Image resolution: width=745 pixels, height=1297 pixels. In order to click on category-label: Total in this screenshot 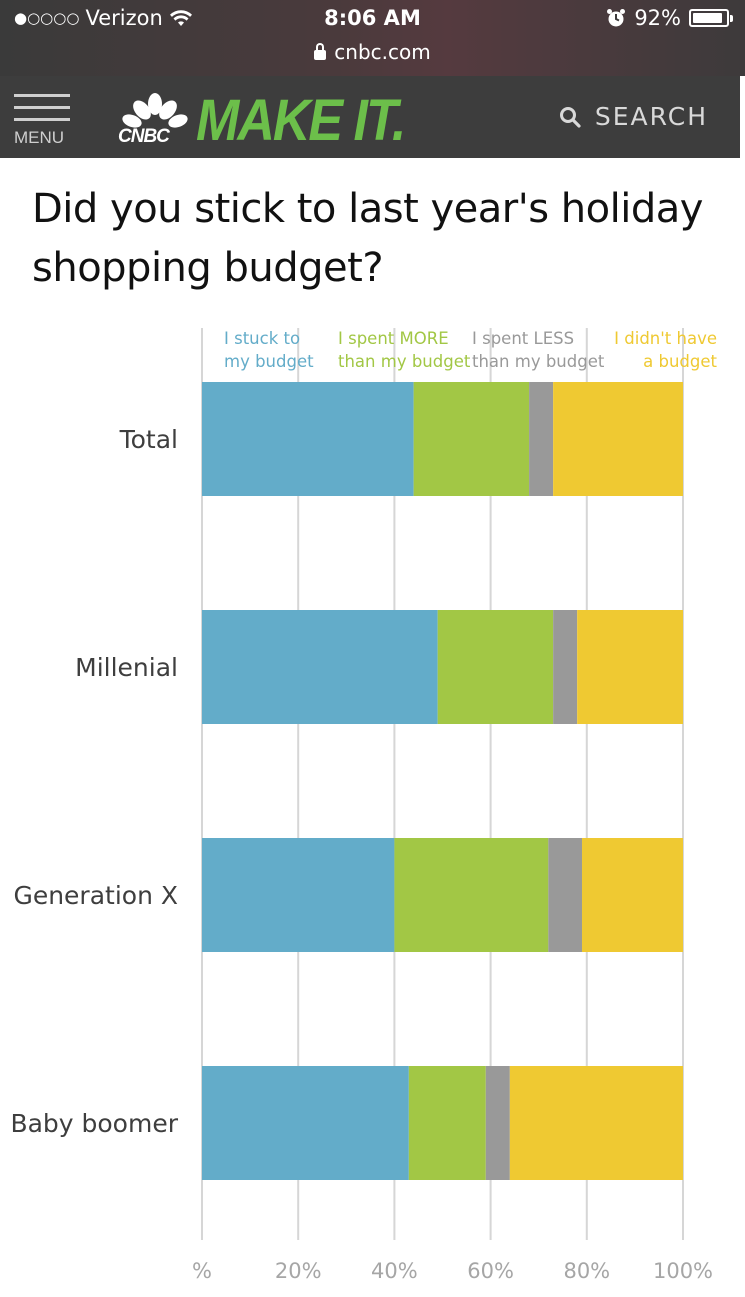, I will do `click(148, 439)`.